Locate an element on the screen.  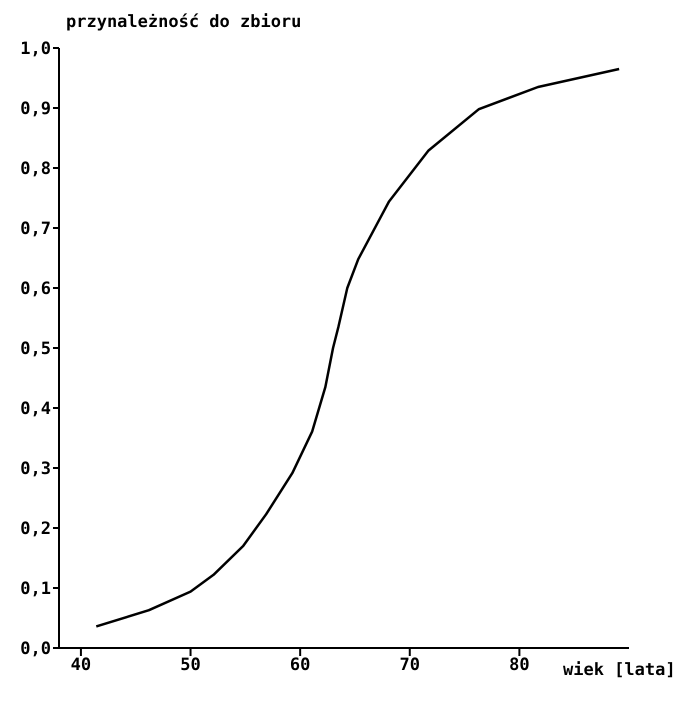
x-tick-label: 50 is located at coordinates (190, 665).